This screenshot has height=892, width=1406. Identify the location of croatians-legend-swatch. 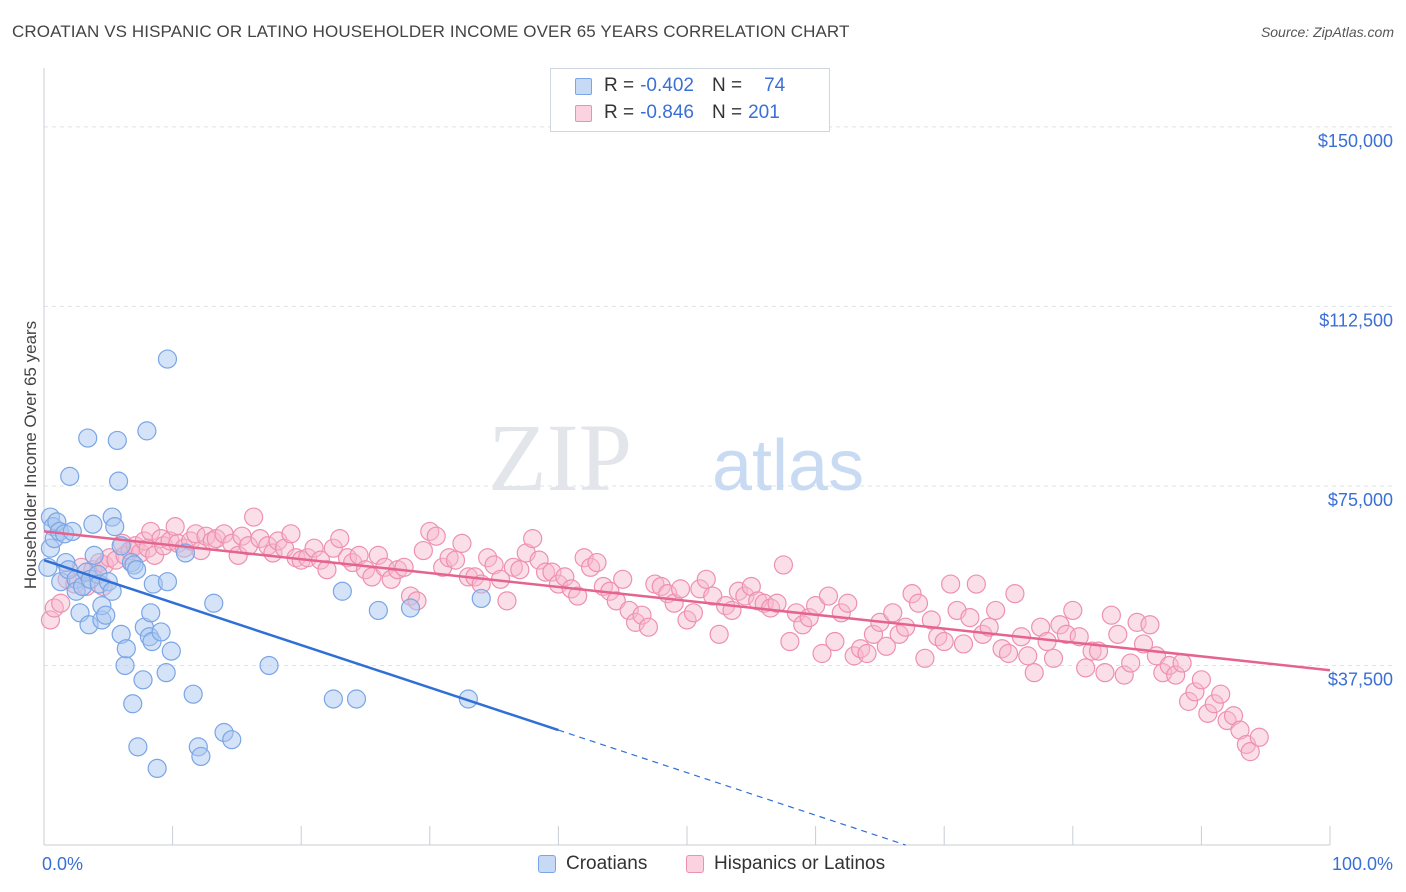
(547, 864).